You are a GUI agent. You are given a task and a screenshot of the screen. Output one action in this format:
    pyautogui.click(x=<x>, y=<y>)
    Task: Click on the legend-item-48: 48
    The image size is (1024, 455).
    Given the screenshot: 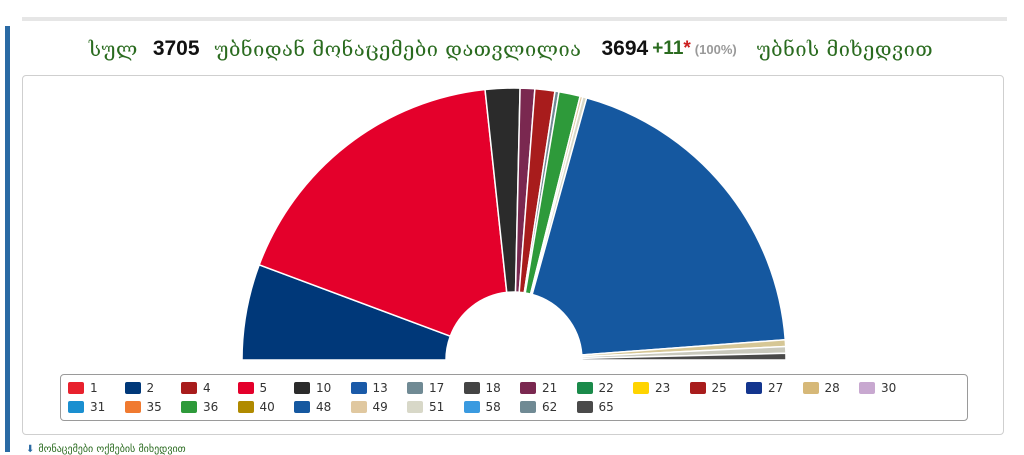 What is the action you would take?
    pyautogui.click(x=322, y=406)
    